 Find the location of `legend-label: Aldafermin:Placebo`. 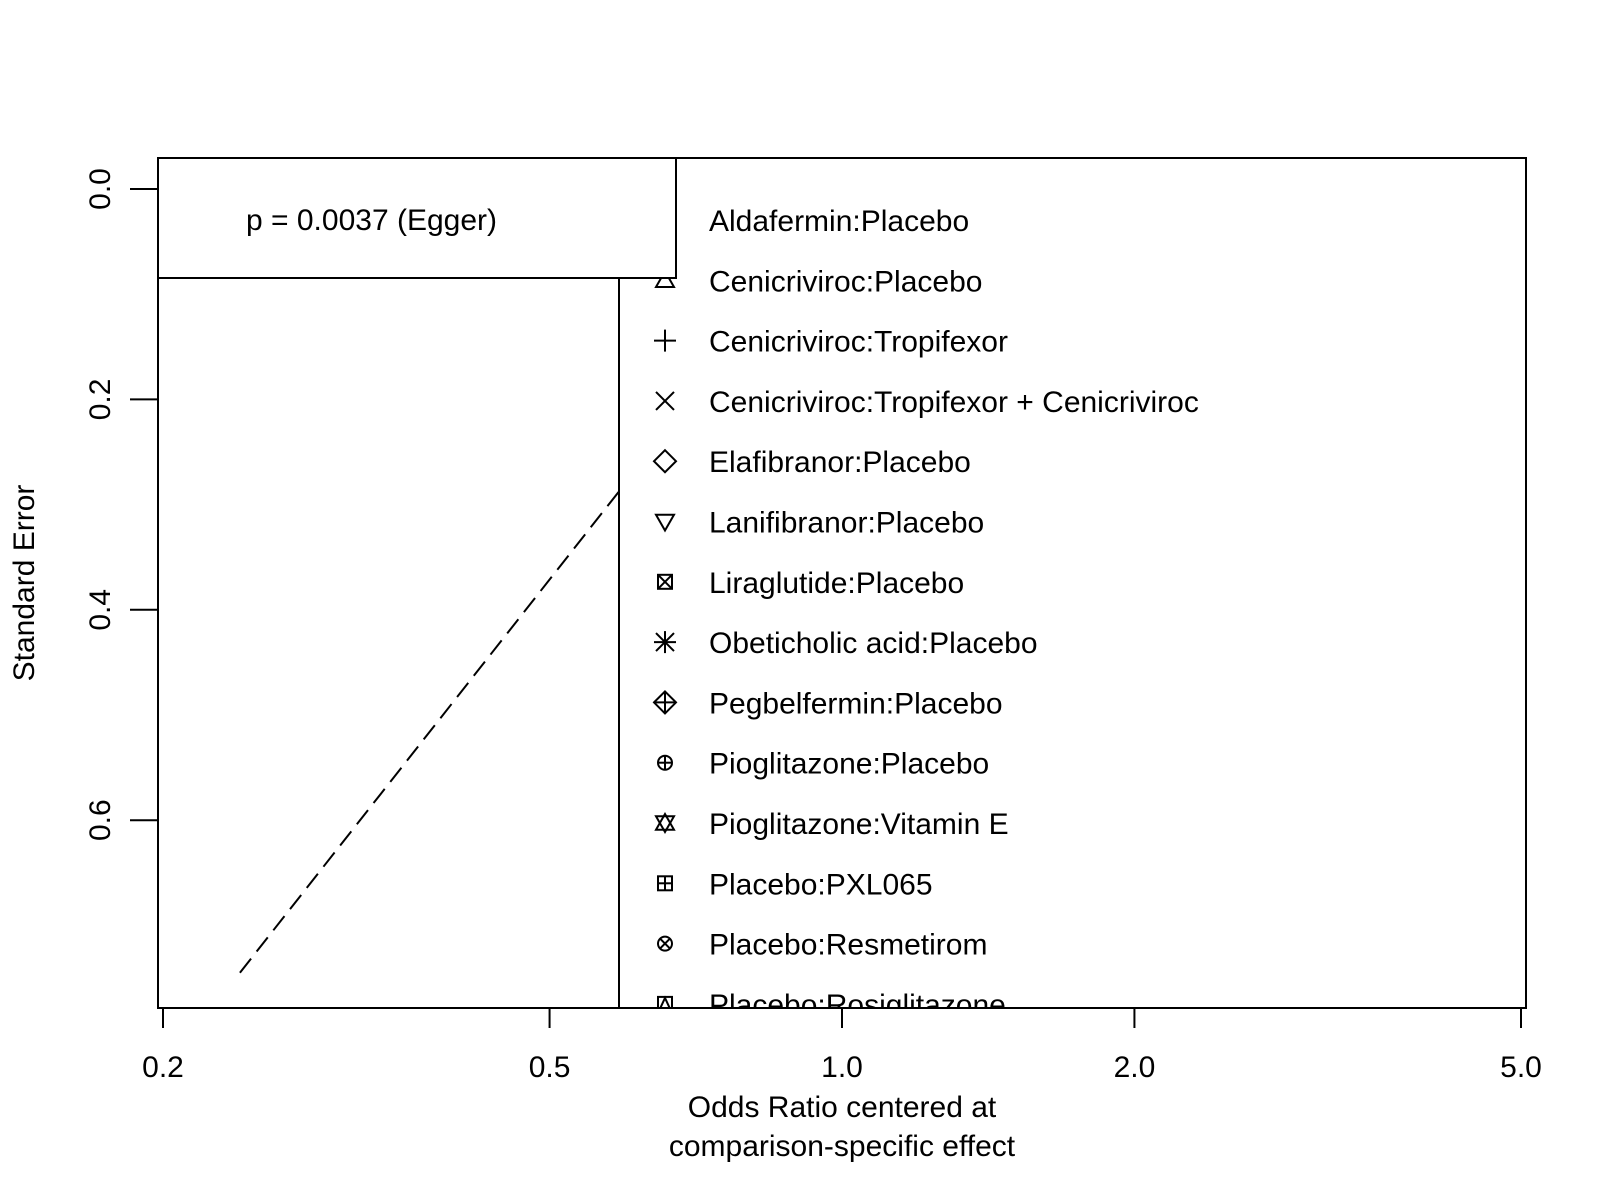

legend-label: Aldafermin:Placebo is located at coordinates (839, 221).